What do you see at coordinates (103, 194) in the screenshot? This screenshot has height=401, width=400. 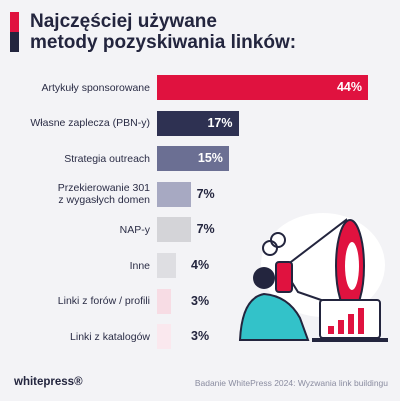 I see `category-label: Przekierowanie 301 z wygasłych domen` at bounding box center [103, 194].